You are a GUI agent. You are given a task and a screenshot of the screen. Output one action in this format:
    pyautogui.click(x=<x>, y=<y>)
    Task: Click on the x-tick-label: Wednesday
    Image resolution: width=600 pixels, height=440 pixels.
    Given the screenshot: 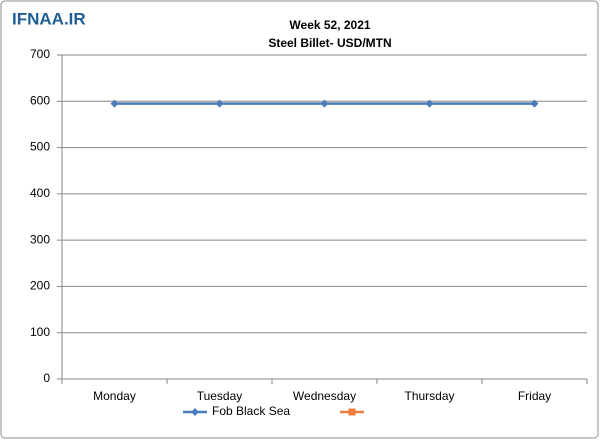 What is the action you would take?
    pyautogui.click(x=324, y=396)
    